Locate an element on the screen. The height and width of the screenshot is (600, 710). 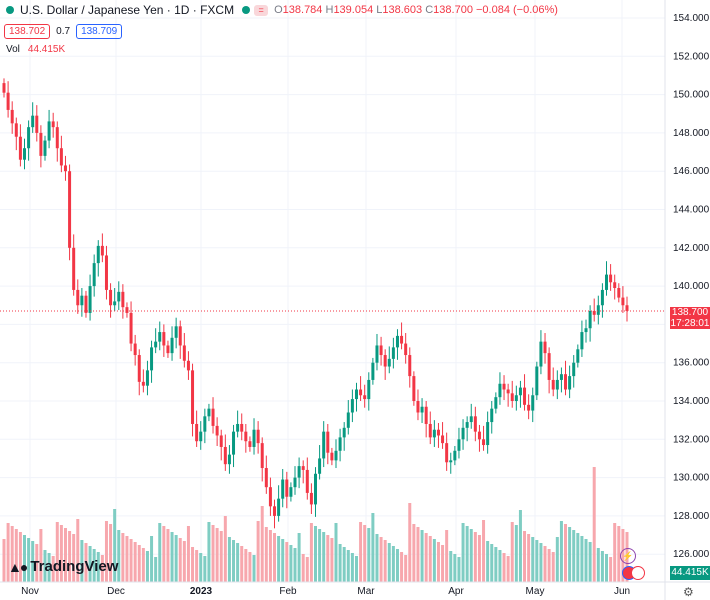
market-open-icon is located at coordinates (246, 10).